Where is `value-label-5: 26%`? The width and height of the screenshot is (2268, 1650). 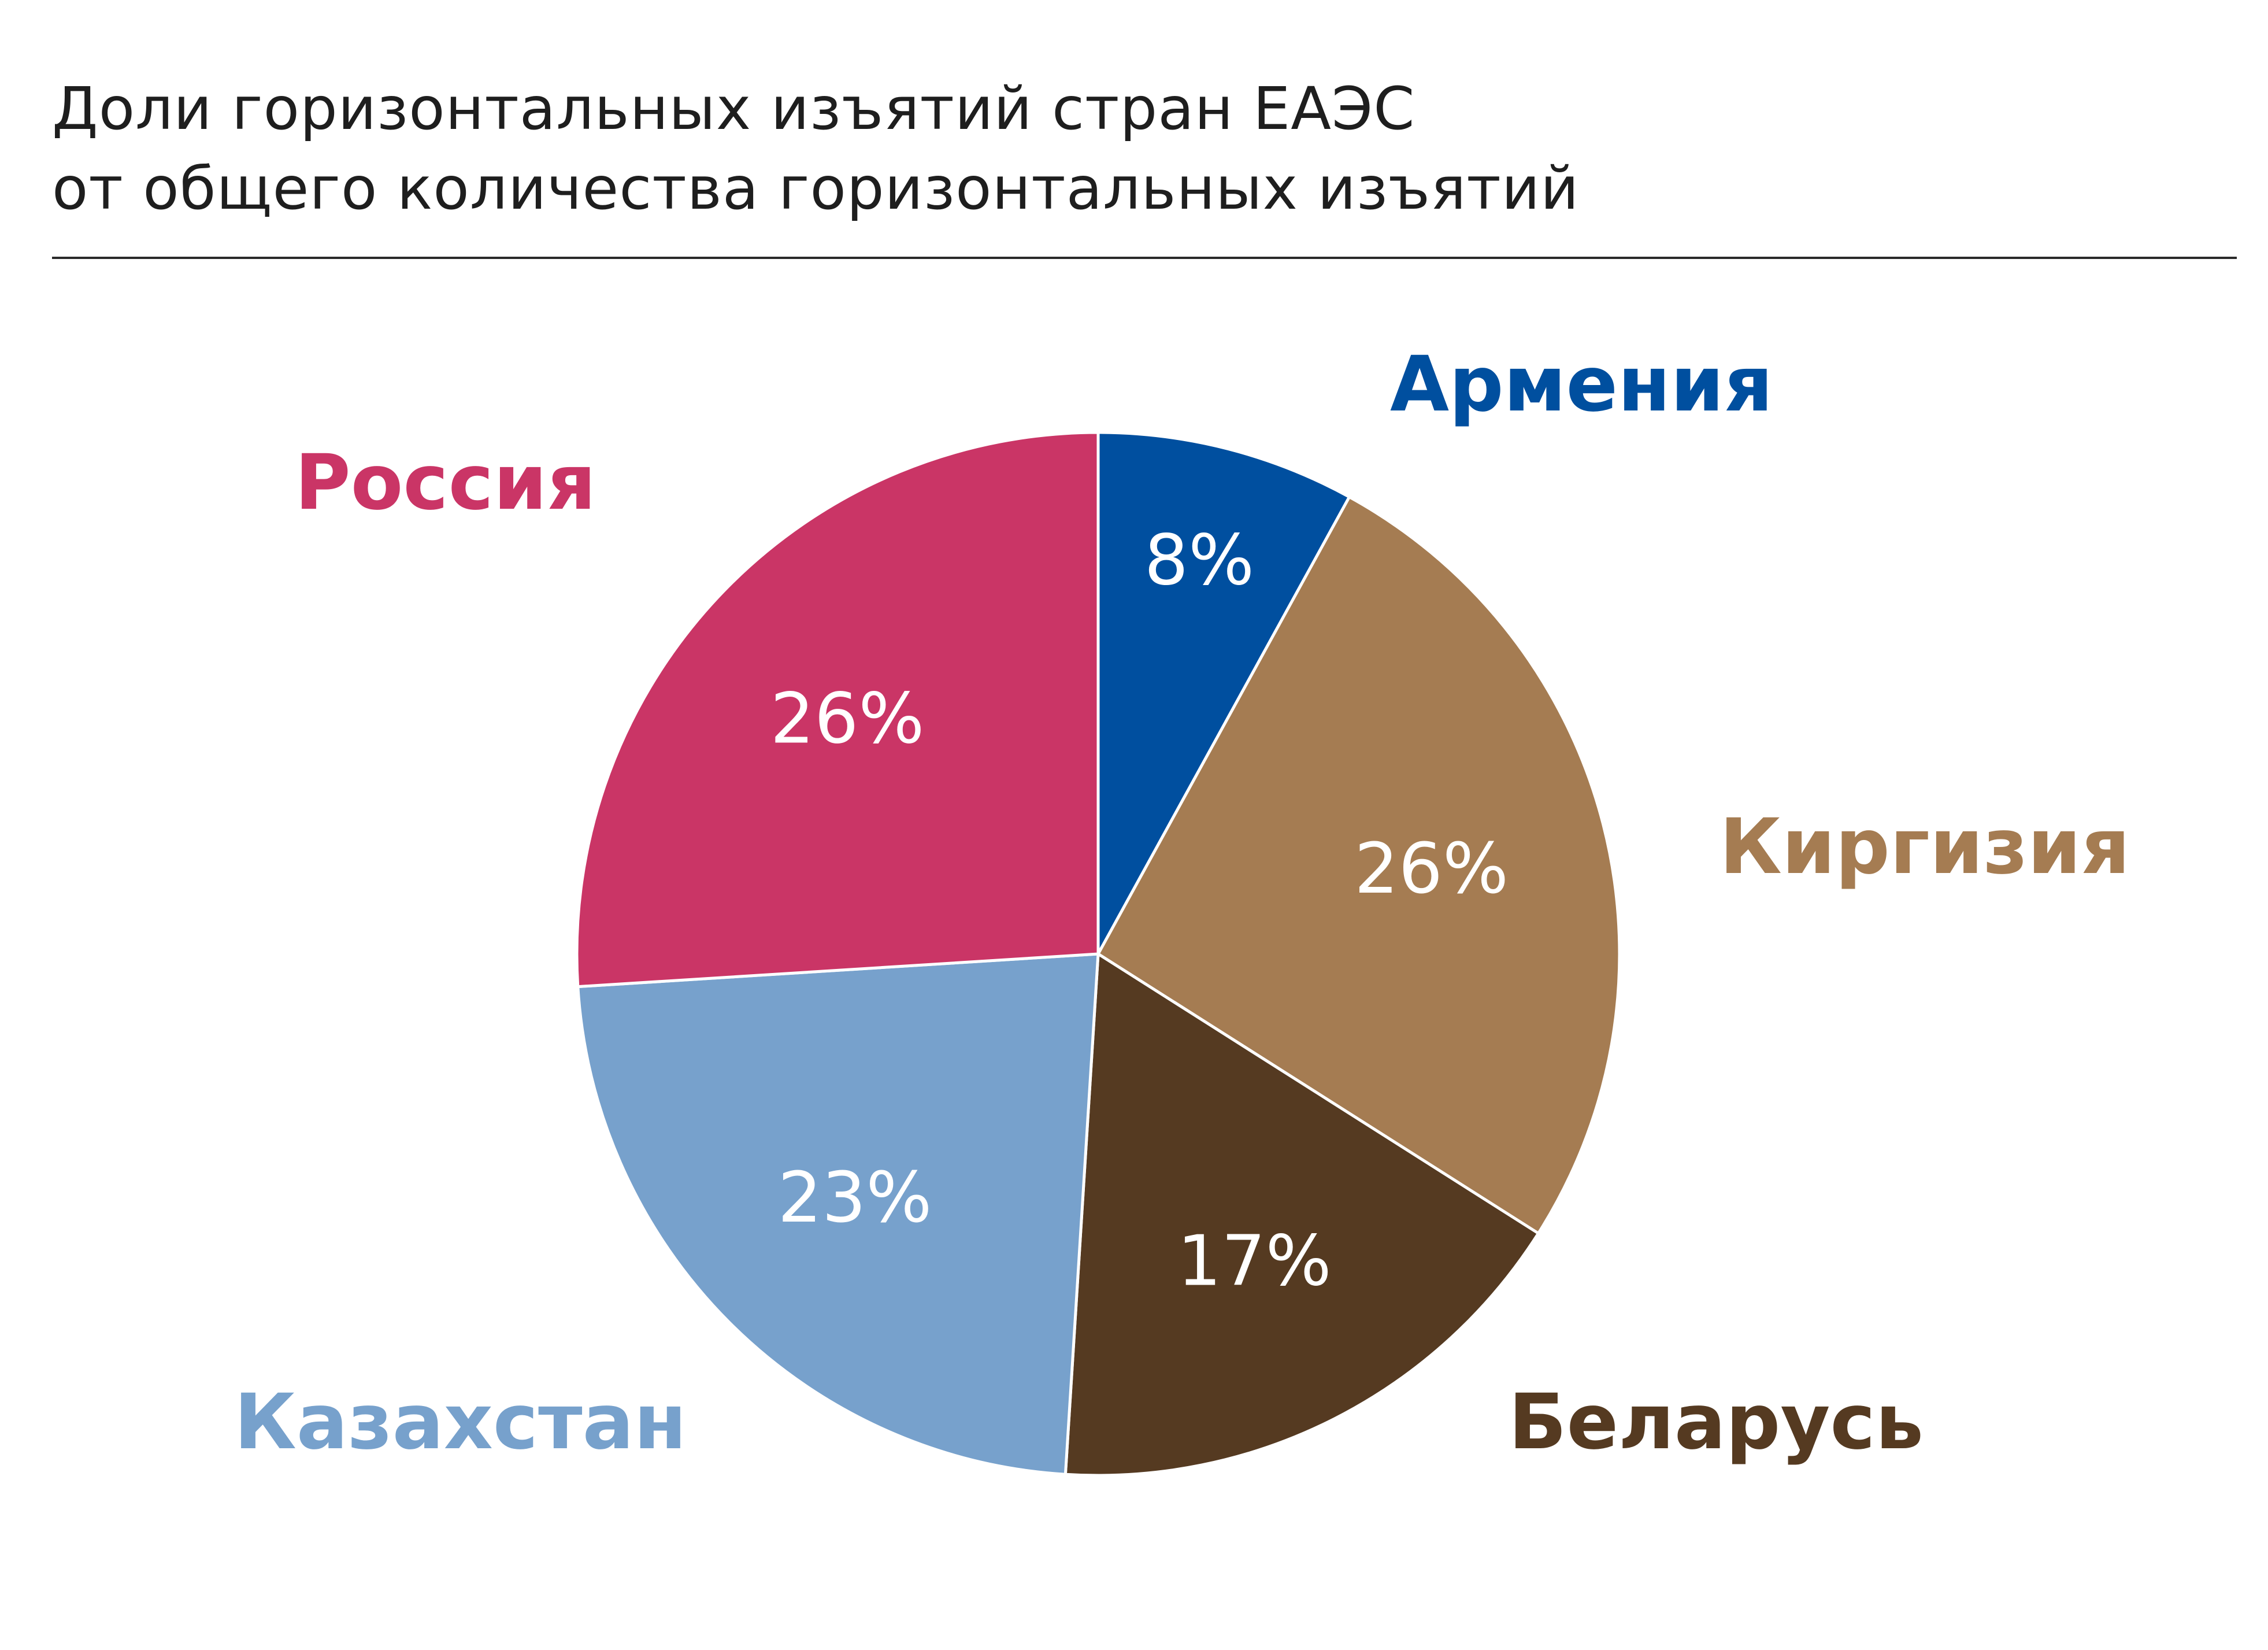 value-label-5: 26% is located at coordinates (847, 719).